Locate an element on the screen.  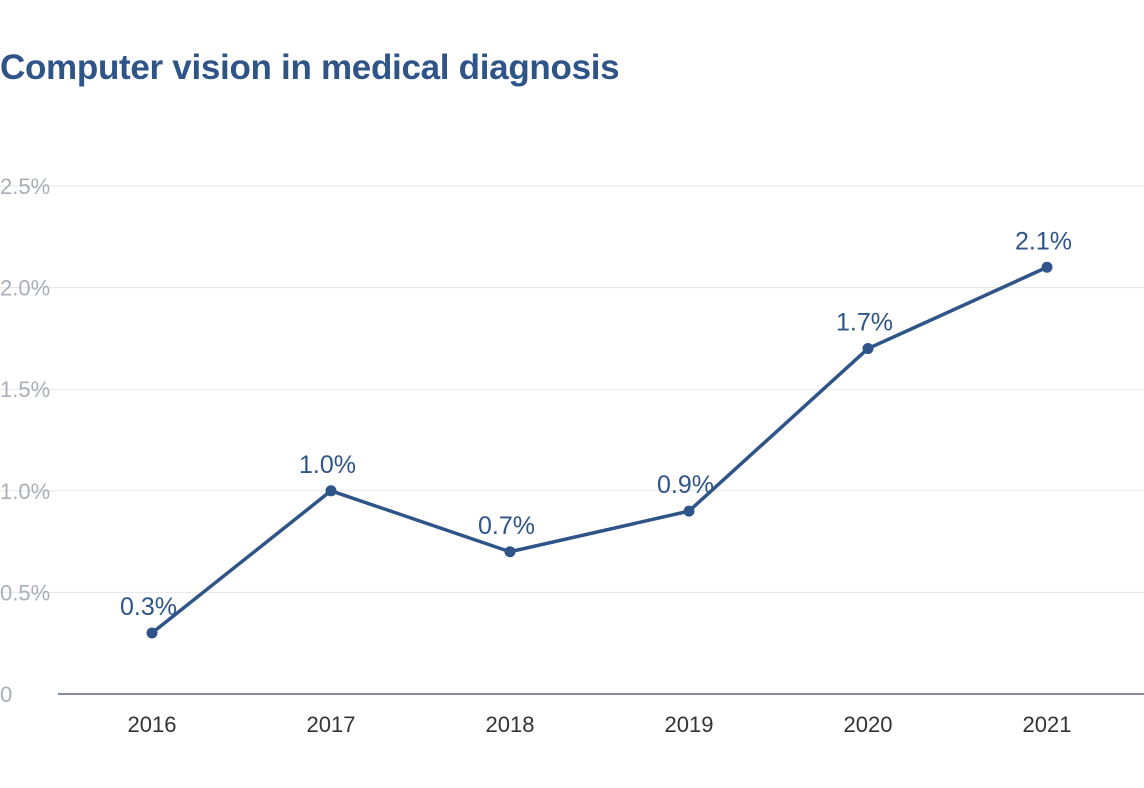
x-tick-label: 2017 is located at coordinates (331, 724).